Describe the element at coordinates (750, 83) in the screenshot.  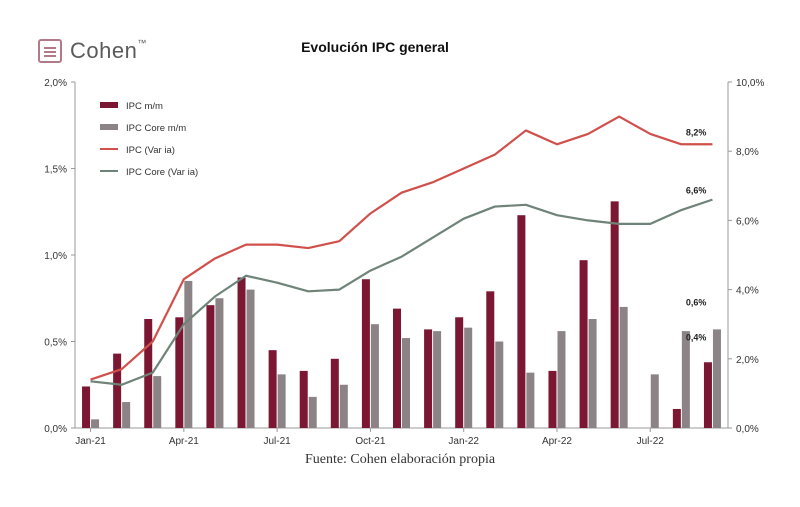
I see `y-right-tick-label: 10,0%` at that location.